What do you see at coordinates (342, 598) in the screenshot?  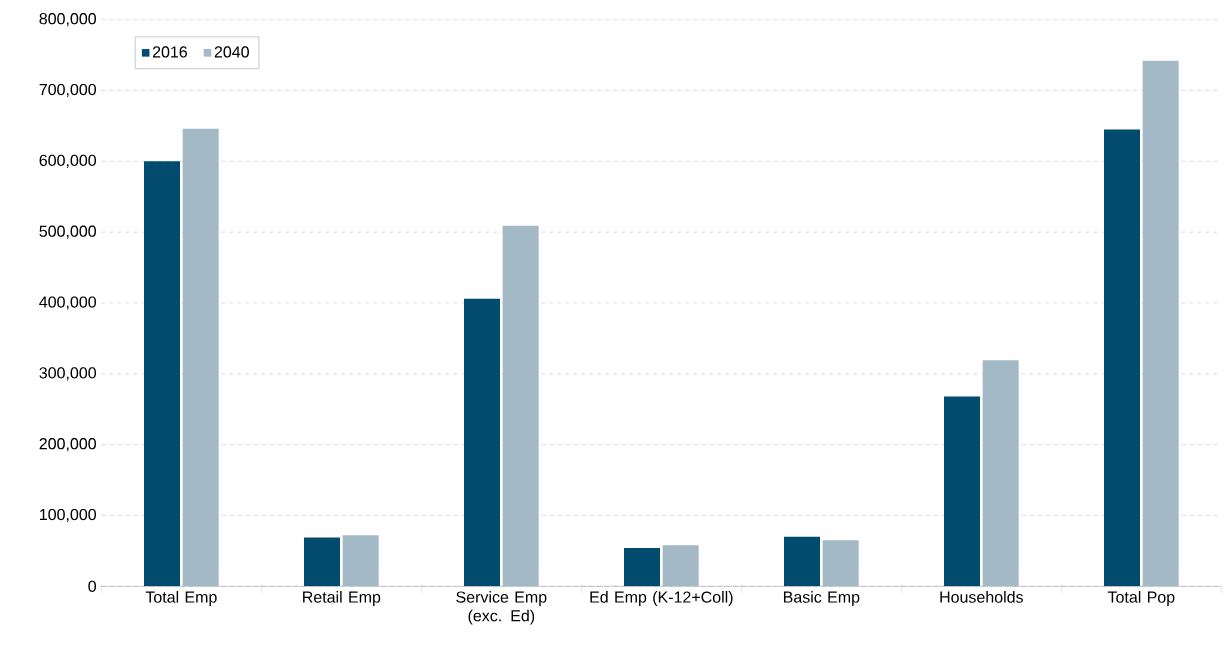 I see `x-tick-label: Retail Emp` at bounding box center [342, 598].